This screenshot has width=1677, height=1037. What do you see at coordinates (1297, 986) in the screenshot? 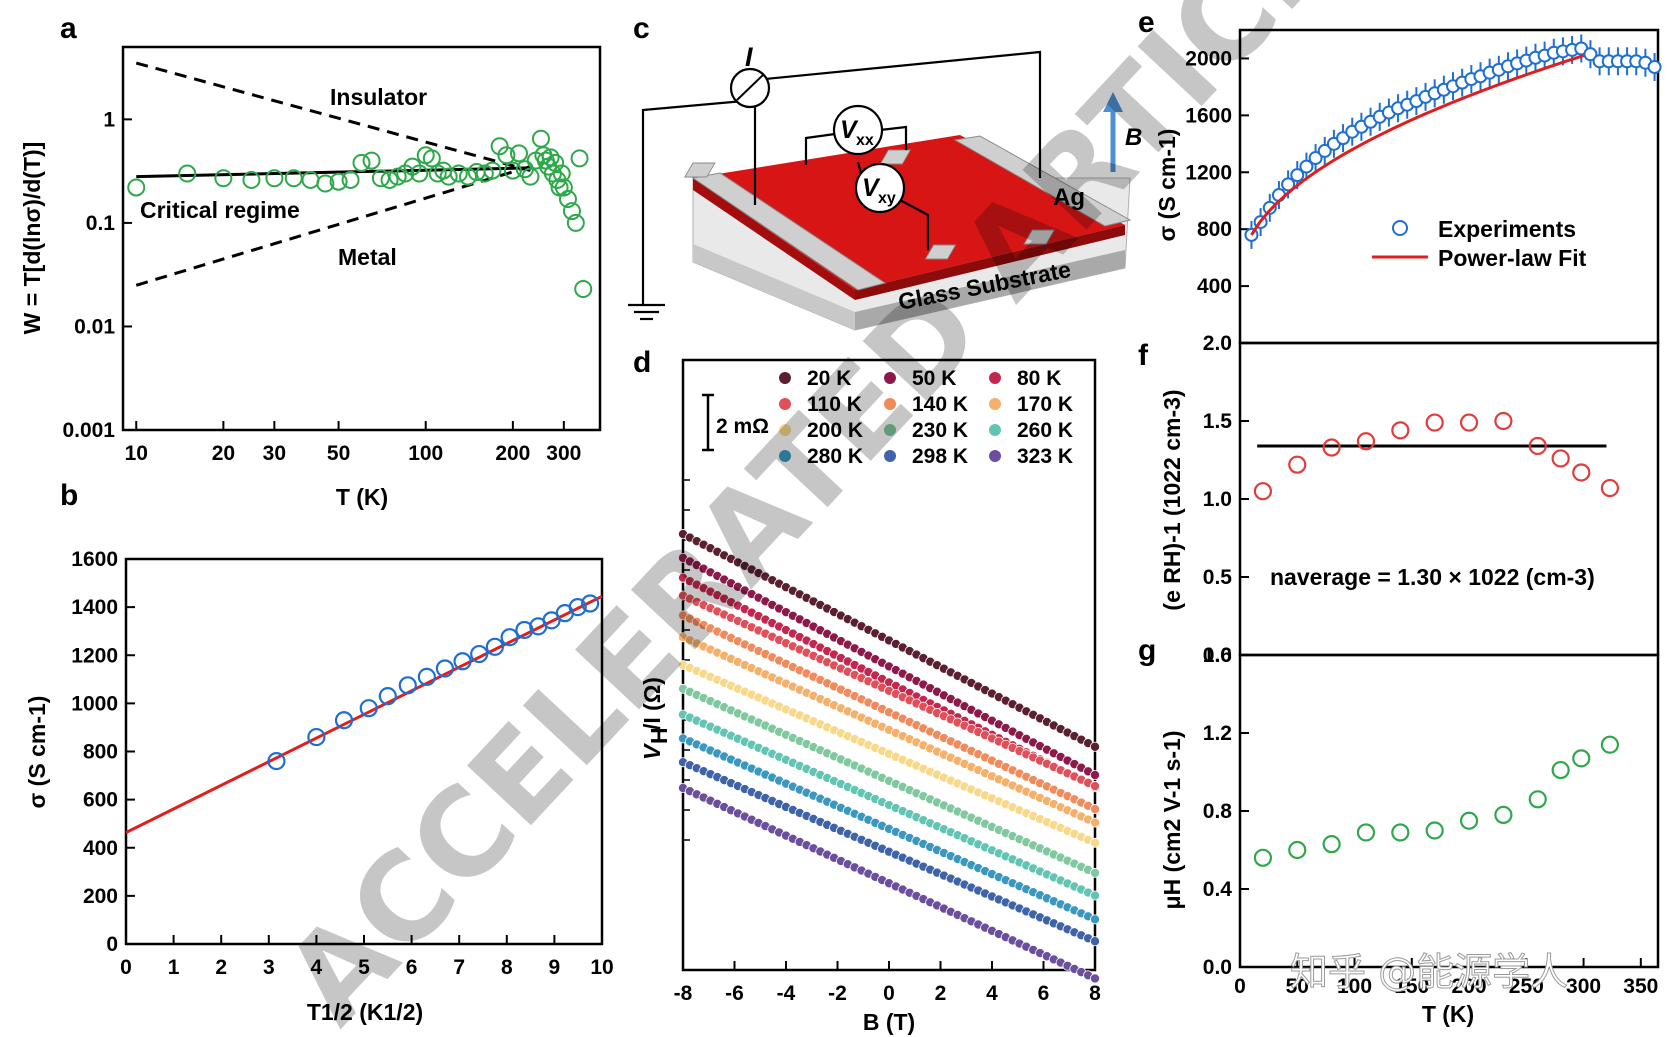
I see `g-xtick-label: 50` at bounding box center [1297, 986].